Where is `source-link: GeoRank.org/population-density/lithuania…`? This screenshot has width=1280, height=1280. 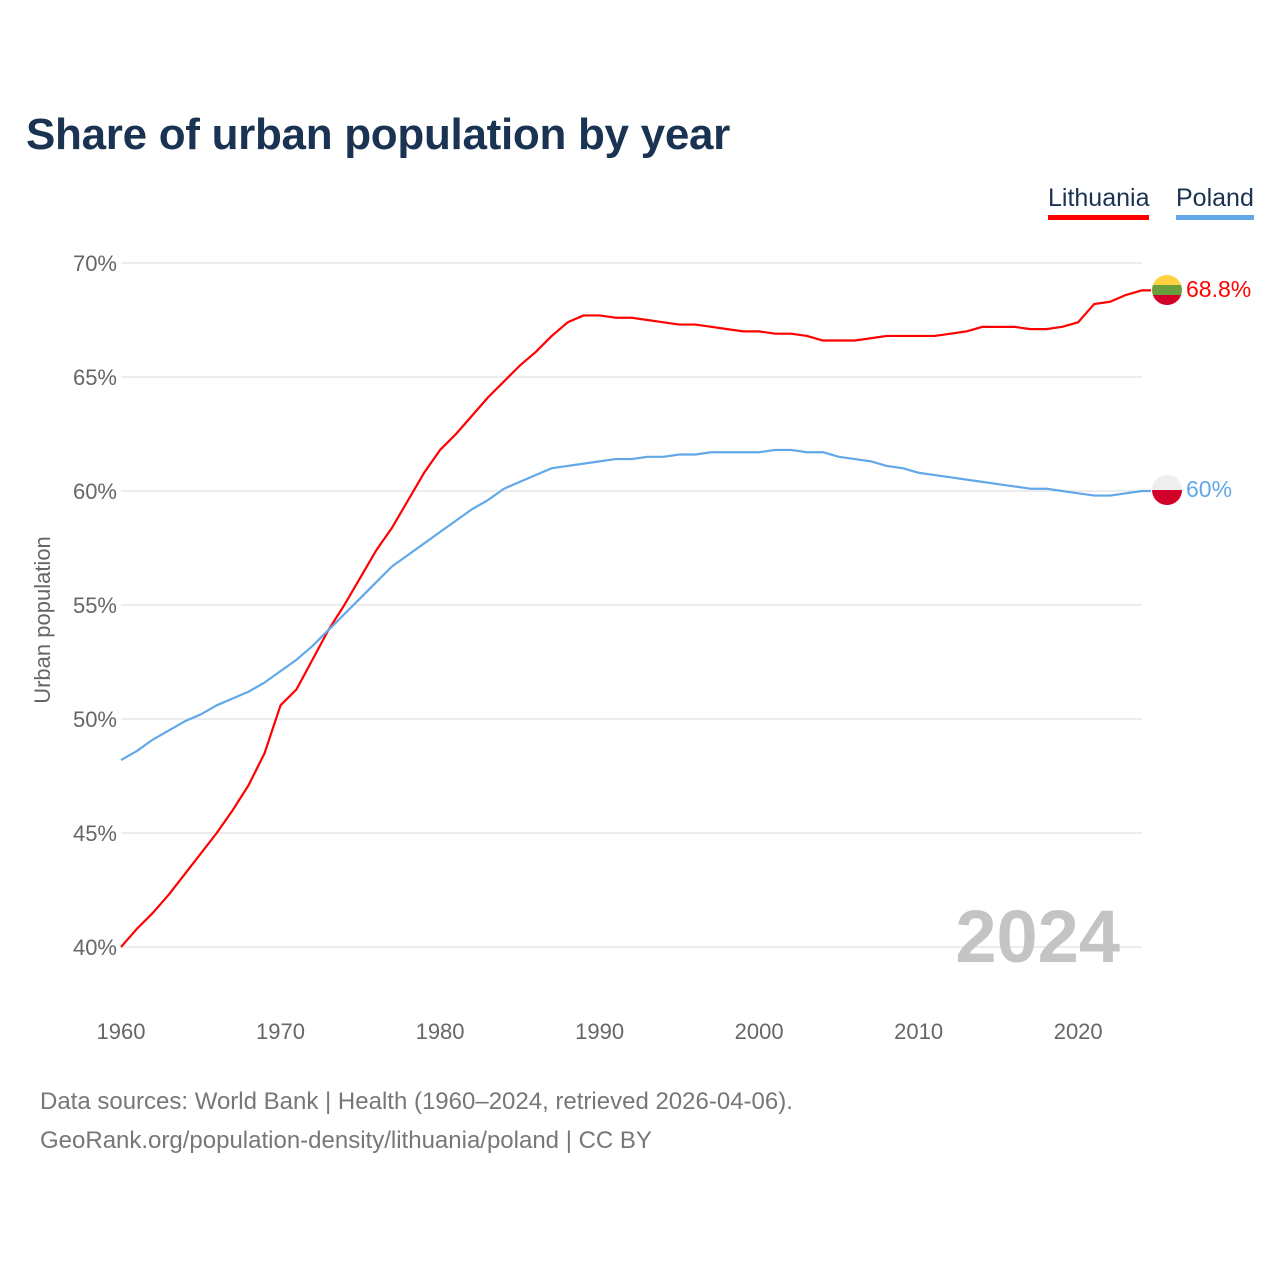
source-link: GeoRank.org/population-density/lithuania… is located at coordinates (346, 1140).